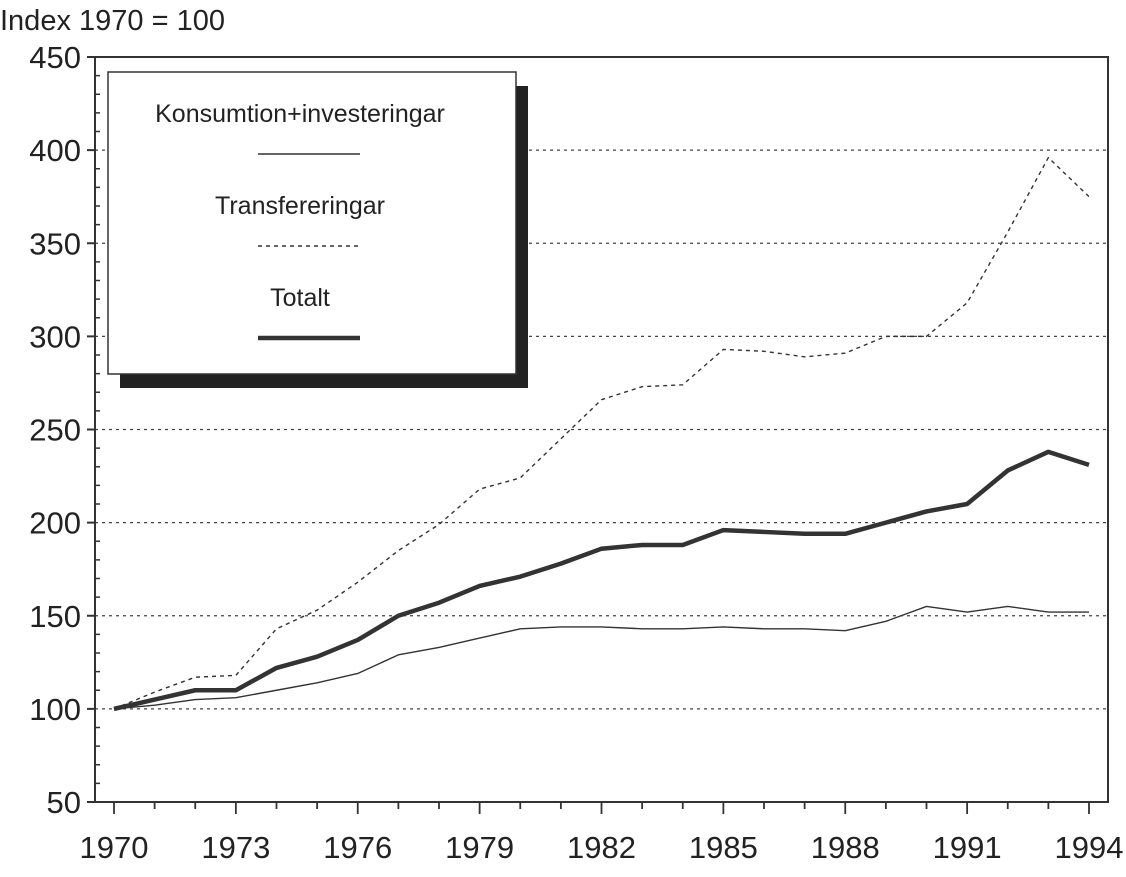 The width and height of the screenshot is (1126, 877). Describe the element at coordinates (1089, 847) in the screenshot. I see `x-tick-label: 1994` at that location.